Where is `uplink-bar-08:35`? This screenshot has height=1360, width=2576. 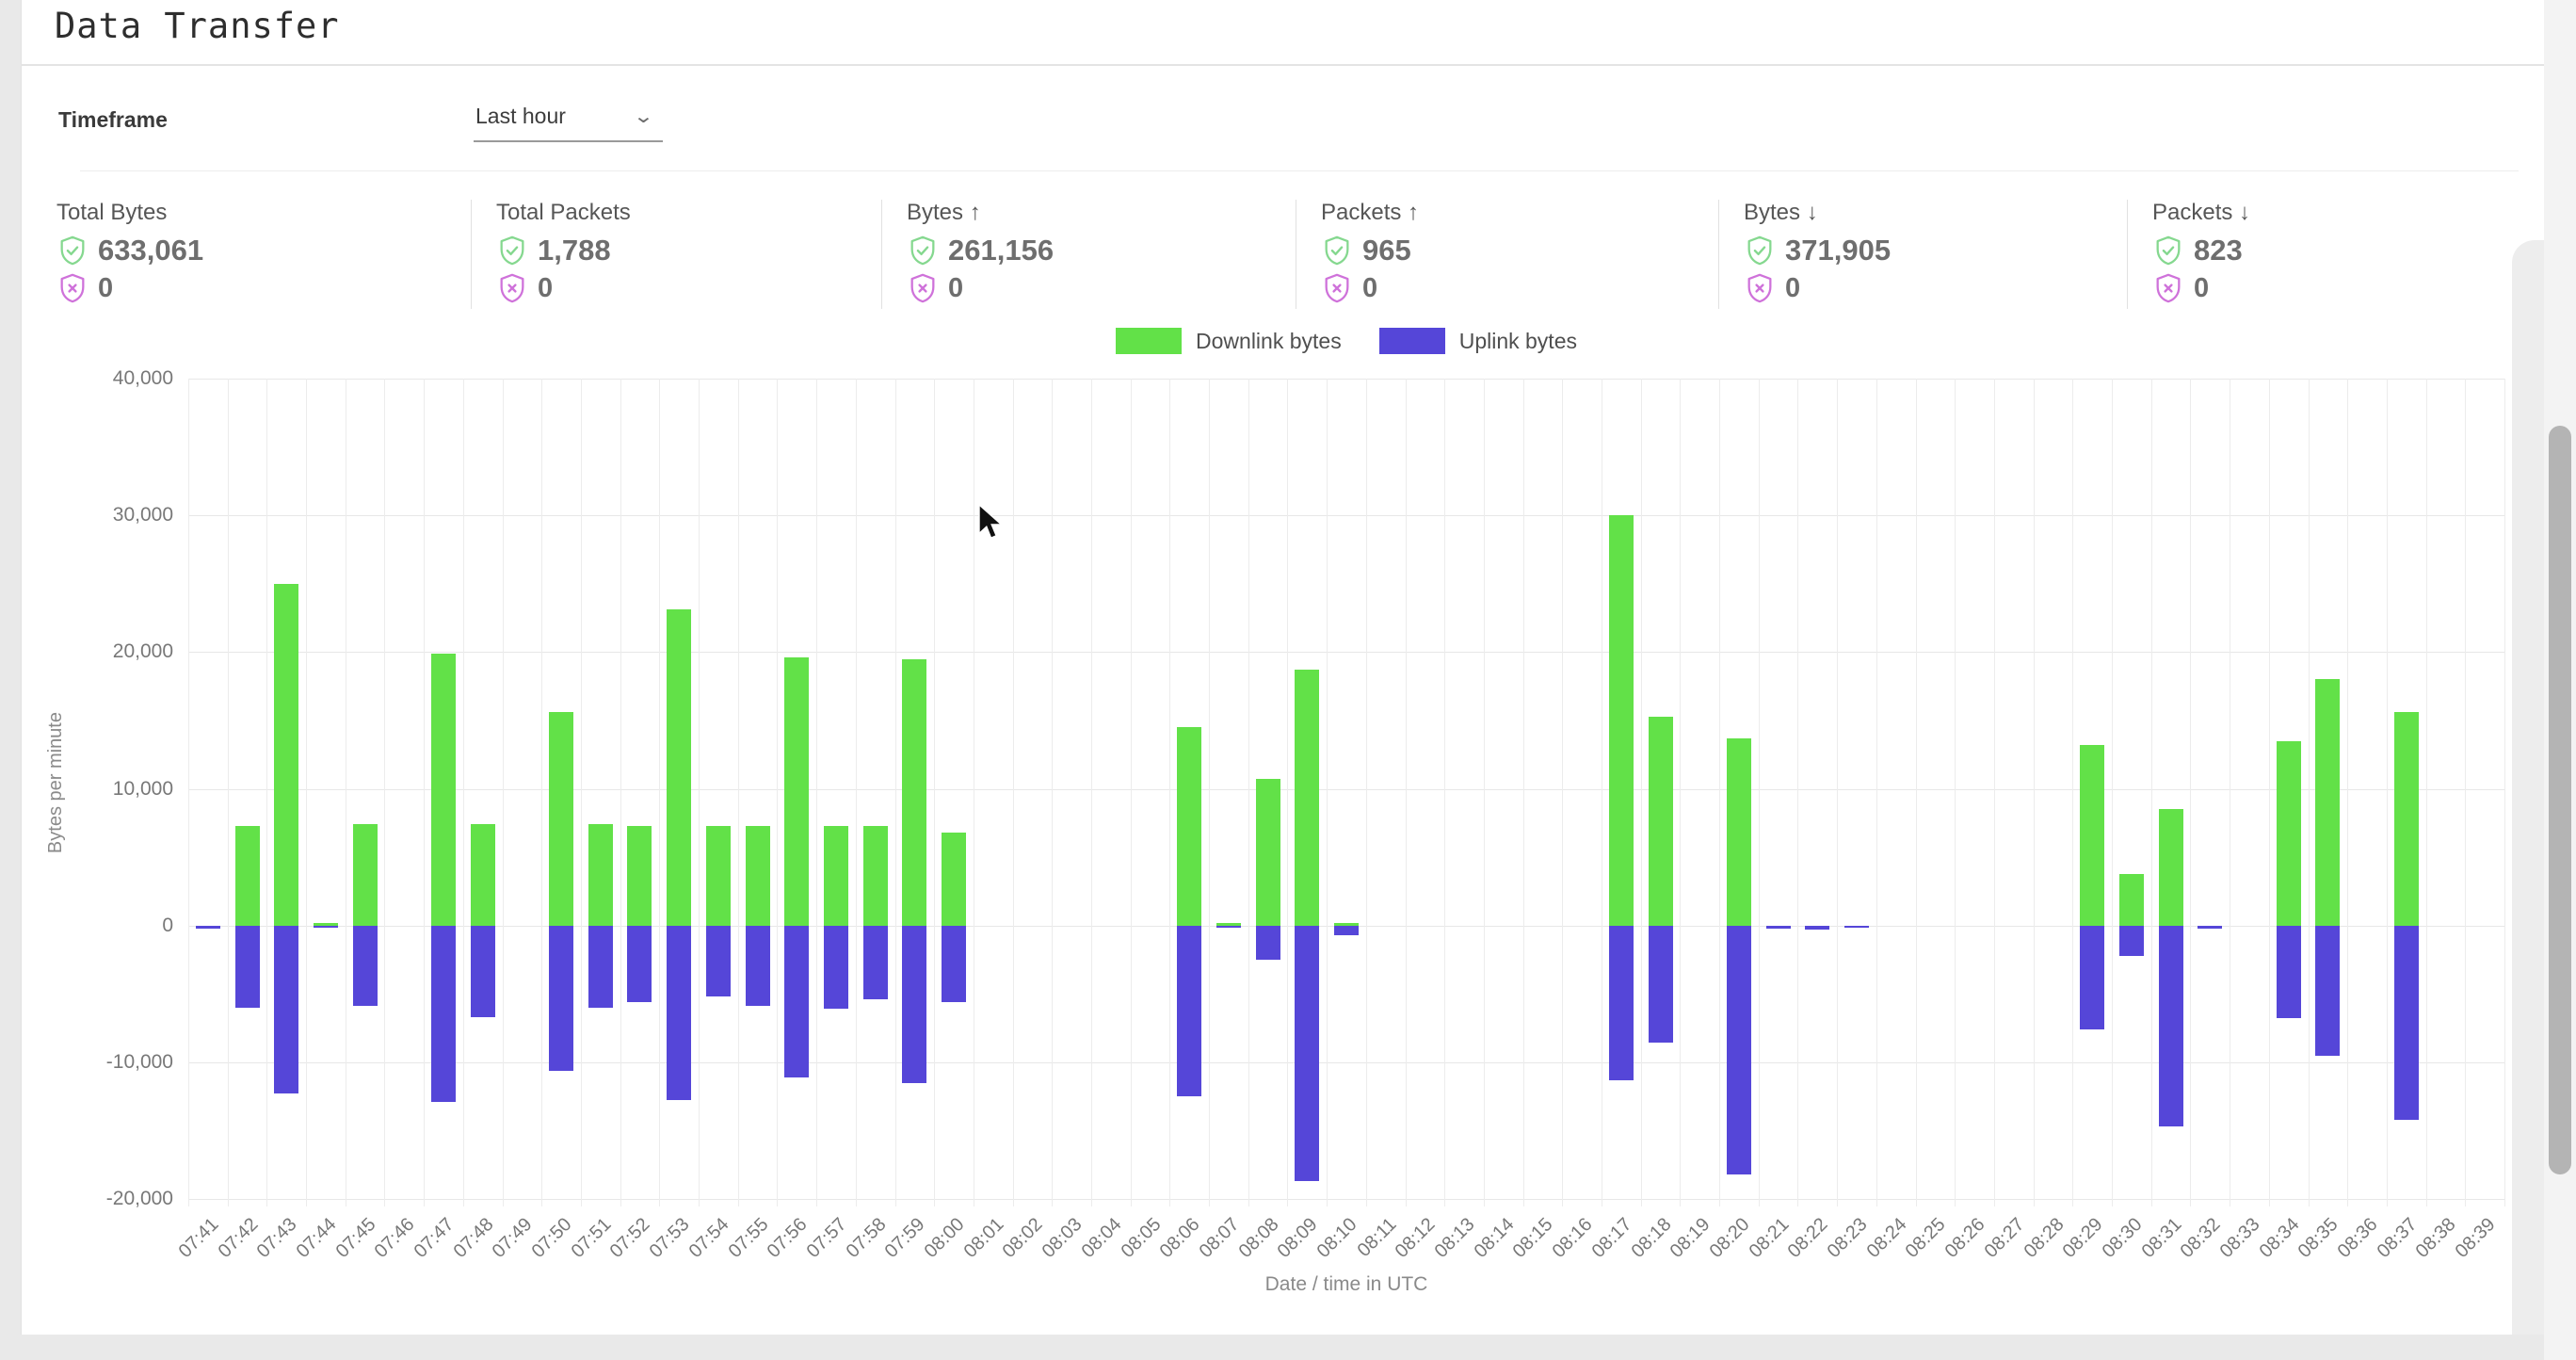 uplink-bar-08:35 is located at coordinates (2328, 990).